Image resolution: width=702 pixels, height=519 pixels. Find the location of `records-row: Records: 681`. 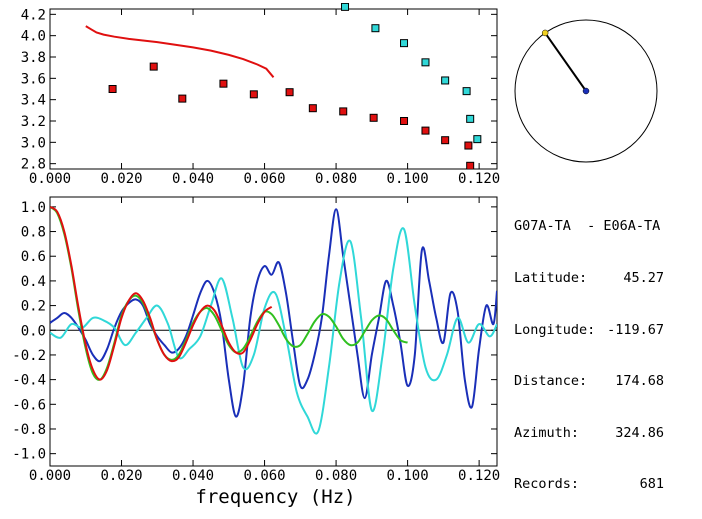

records-row: Records: 681 is located at coordinates (589, 484).